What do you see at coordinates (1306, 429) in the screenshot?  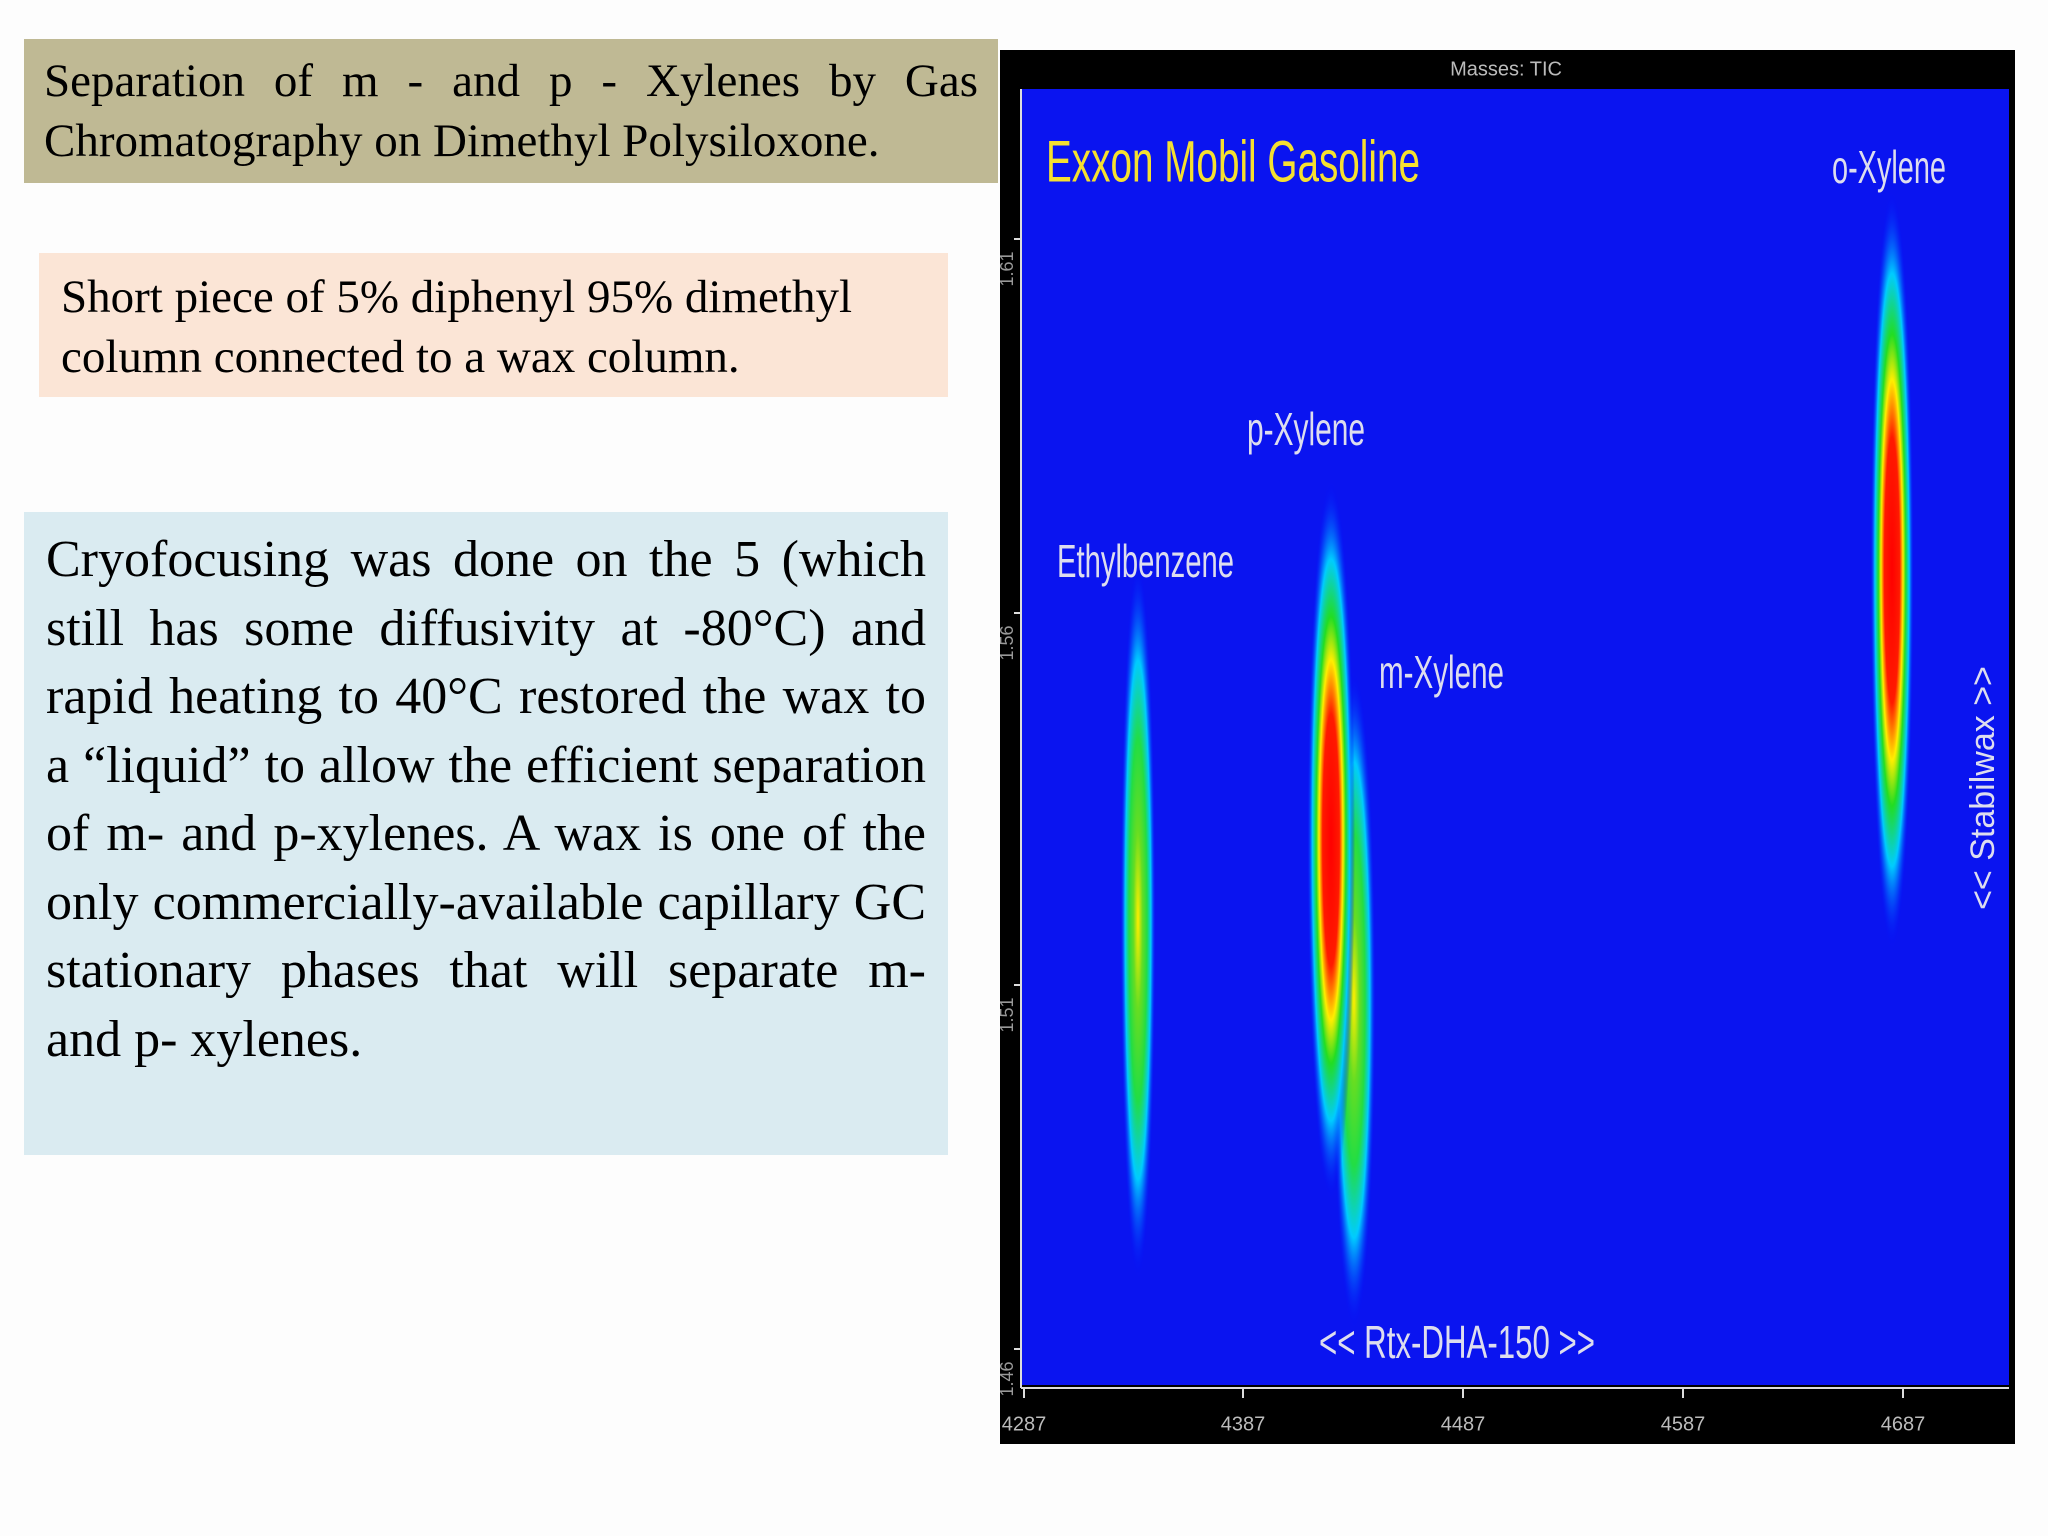 I see `peak-label: p-Xylene` at bounding box center [1306, 429].